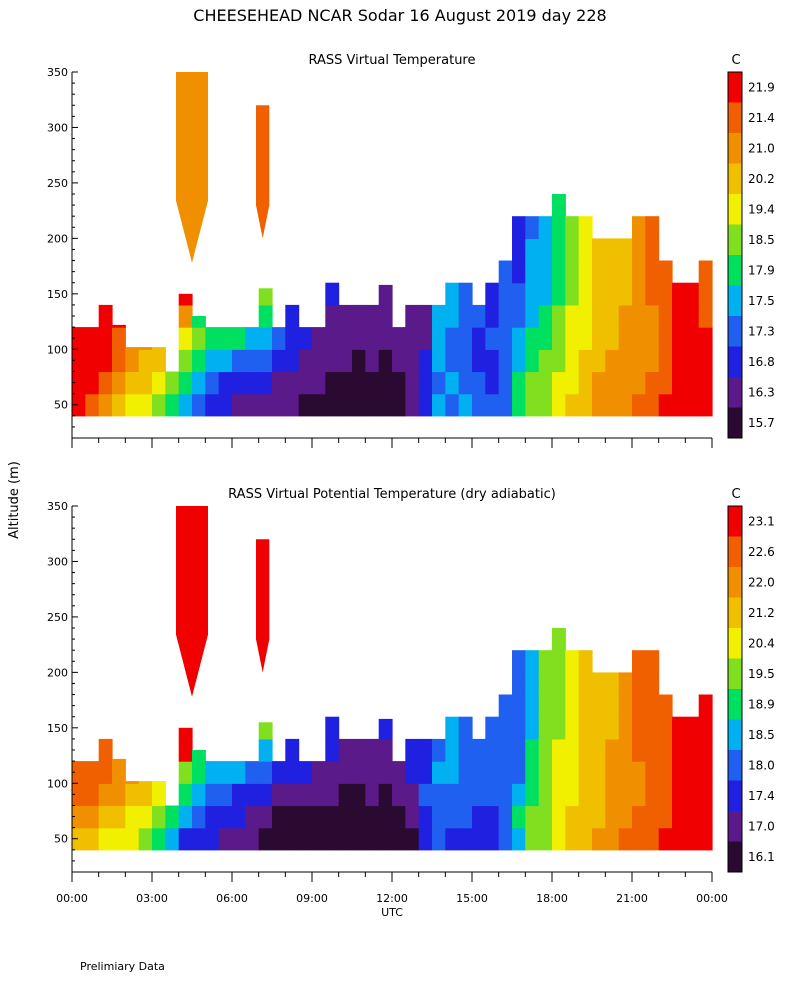  Describe the element at coordinates (57, 506) in the screenshot. I see `y-tick-label: 350` at that location.